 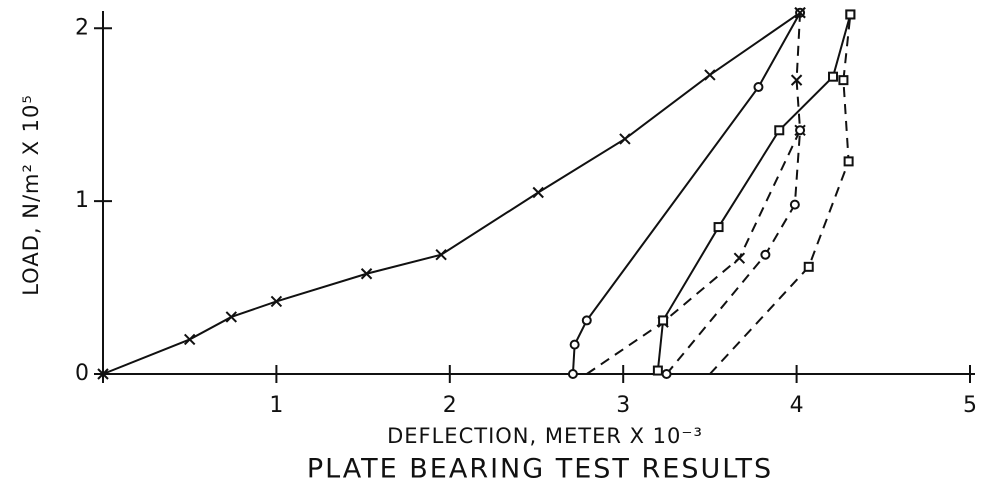 I want to click on x-tick-label: 3, so click(x=623, y=405).